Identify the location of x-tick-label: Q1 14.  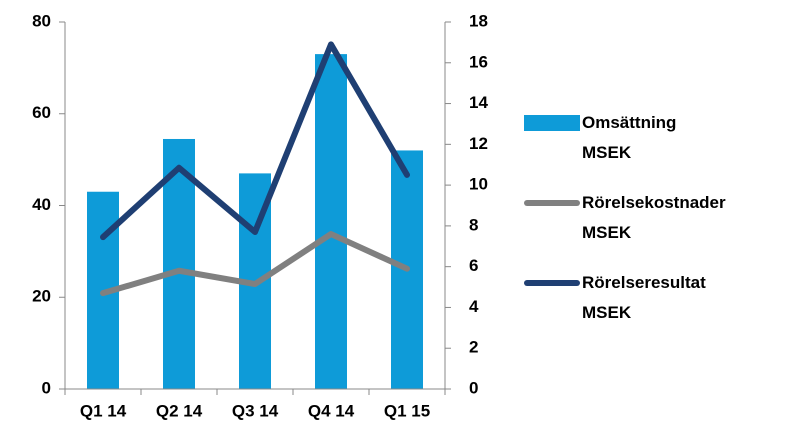
(103, 410).